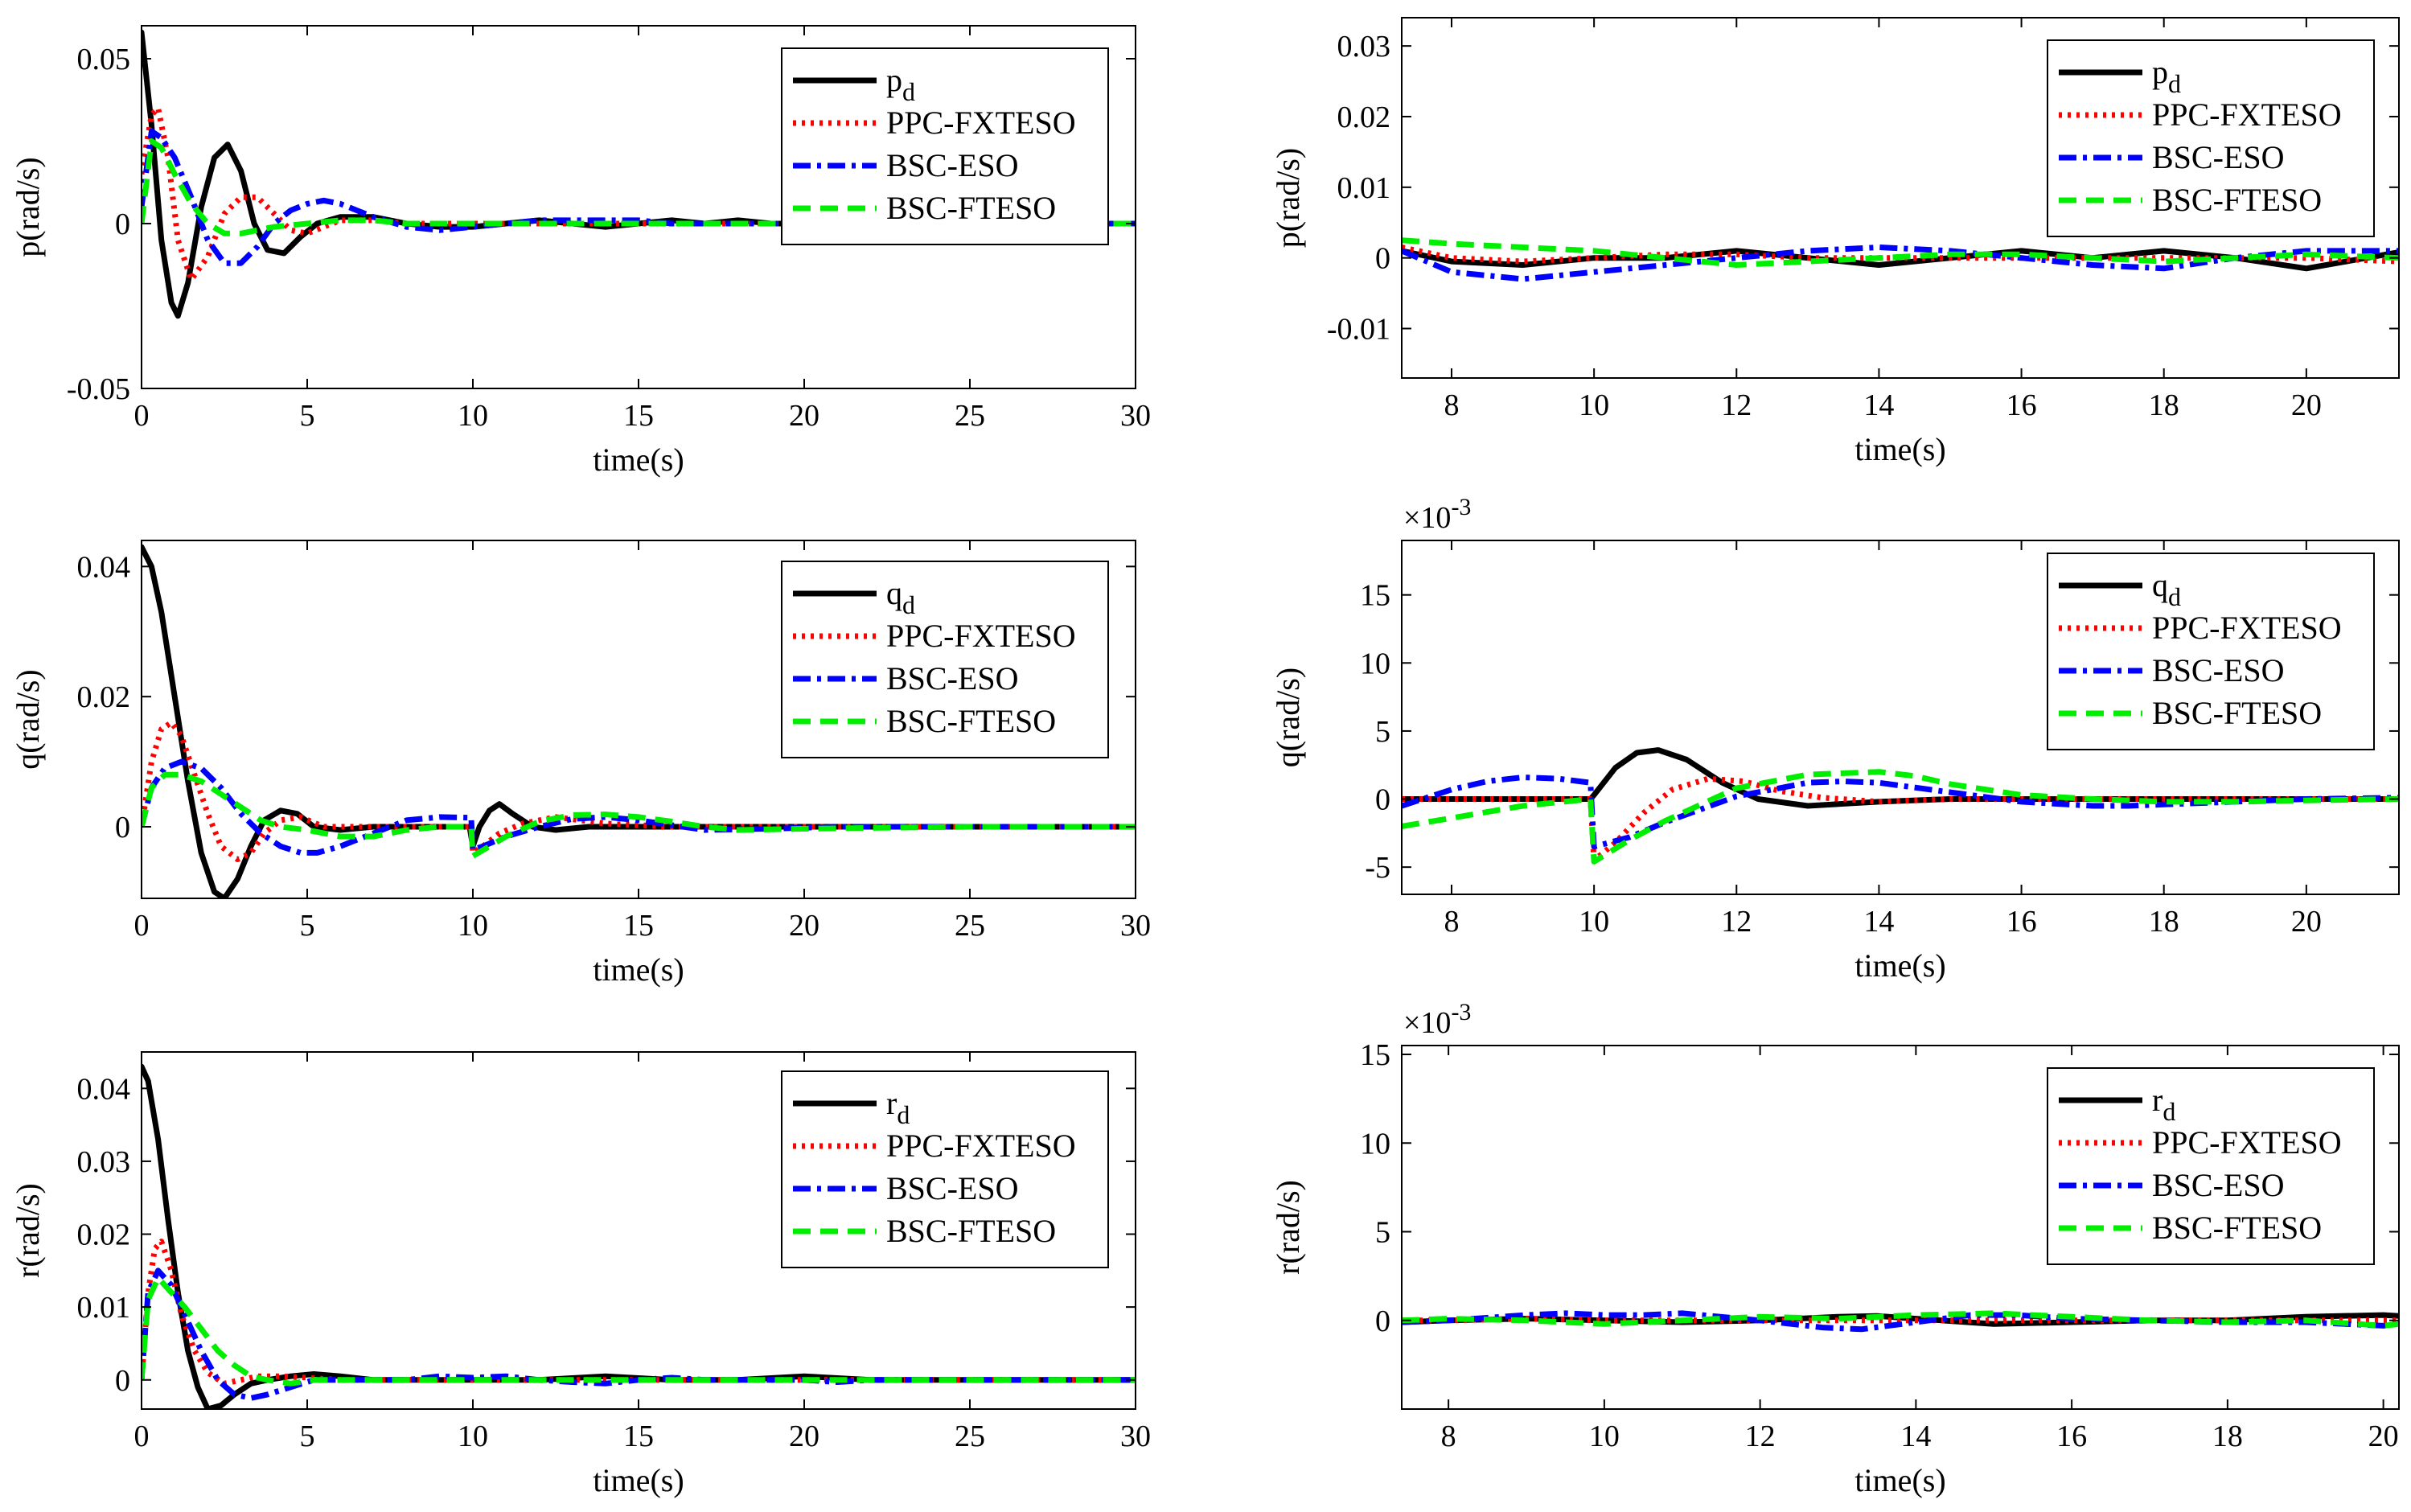  I want to click on y-tick-label: 0.03, so click(1364, 47).